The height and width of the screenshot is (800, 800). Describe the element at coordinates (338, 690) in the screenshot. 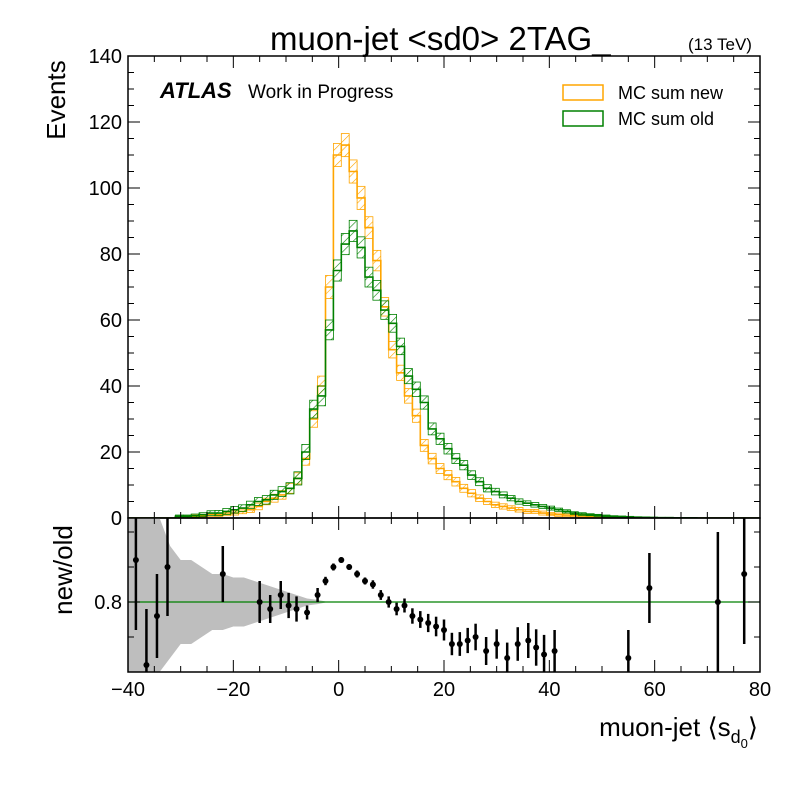

I see `x-tick-label: 0` at that location.